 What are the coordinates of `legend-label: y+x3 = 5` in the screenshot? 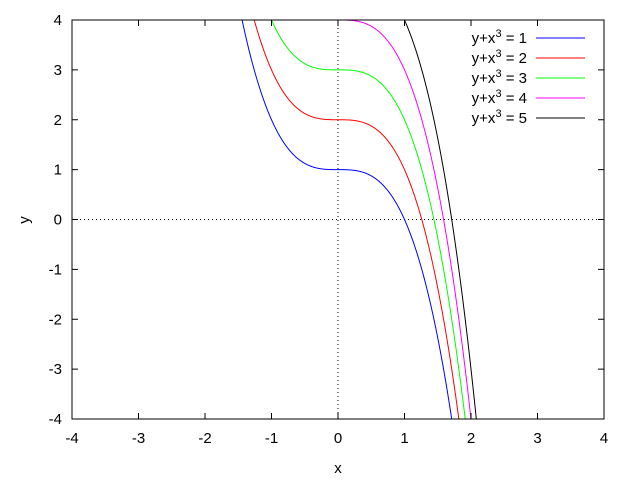 It's located at (499, 117).